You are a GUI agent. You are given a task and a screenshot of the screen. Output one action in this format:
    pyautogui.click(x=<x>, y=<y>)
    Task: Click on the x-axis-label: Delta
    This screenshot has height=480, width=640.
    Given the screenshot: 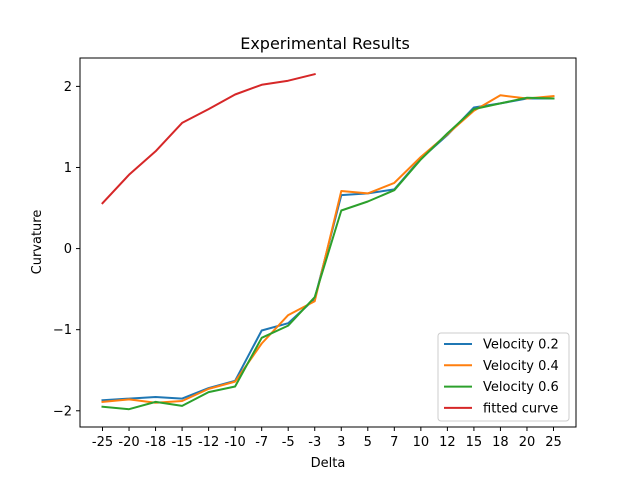 What is the action you would take?
    pyautogui.click(x=328, y=463)
    